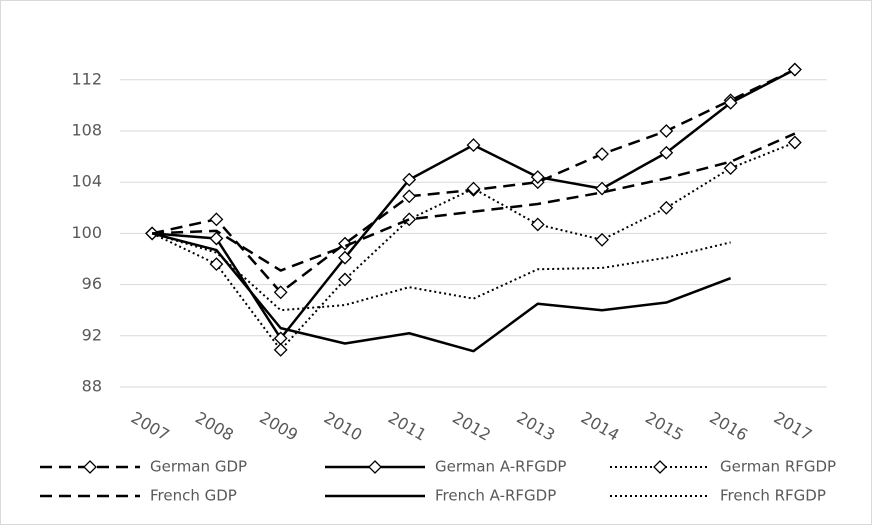 This screenshot has width=872, height=529. I want to click on y-tick-label: 112, so click(86, 78).